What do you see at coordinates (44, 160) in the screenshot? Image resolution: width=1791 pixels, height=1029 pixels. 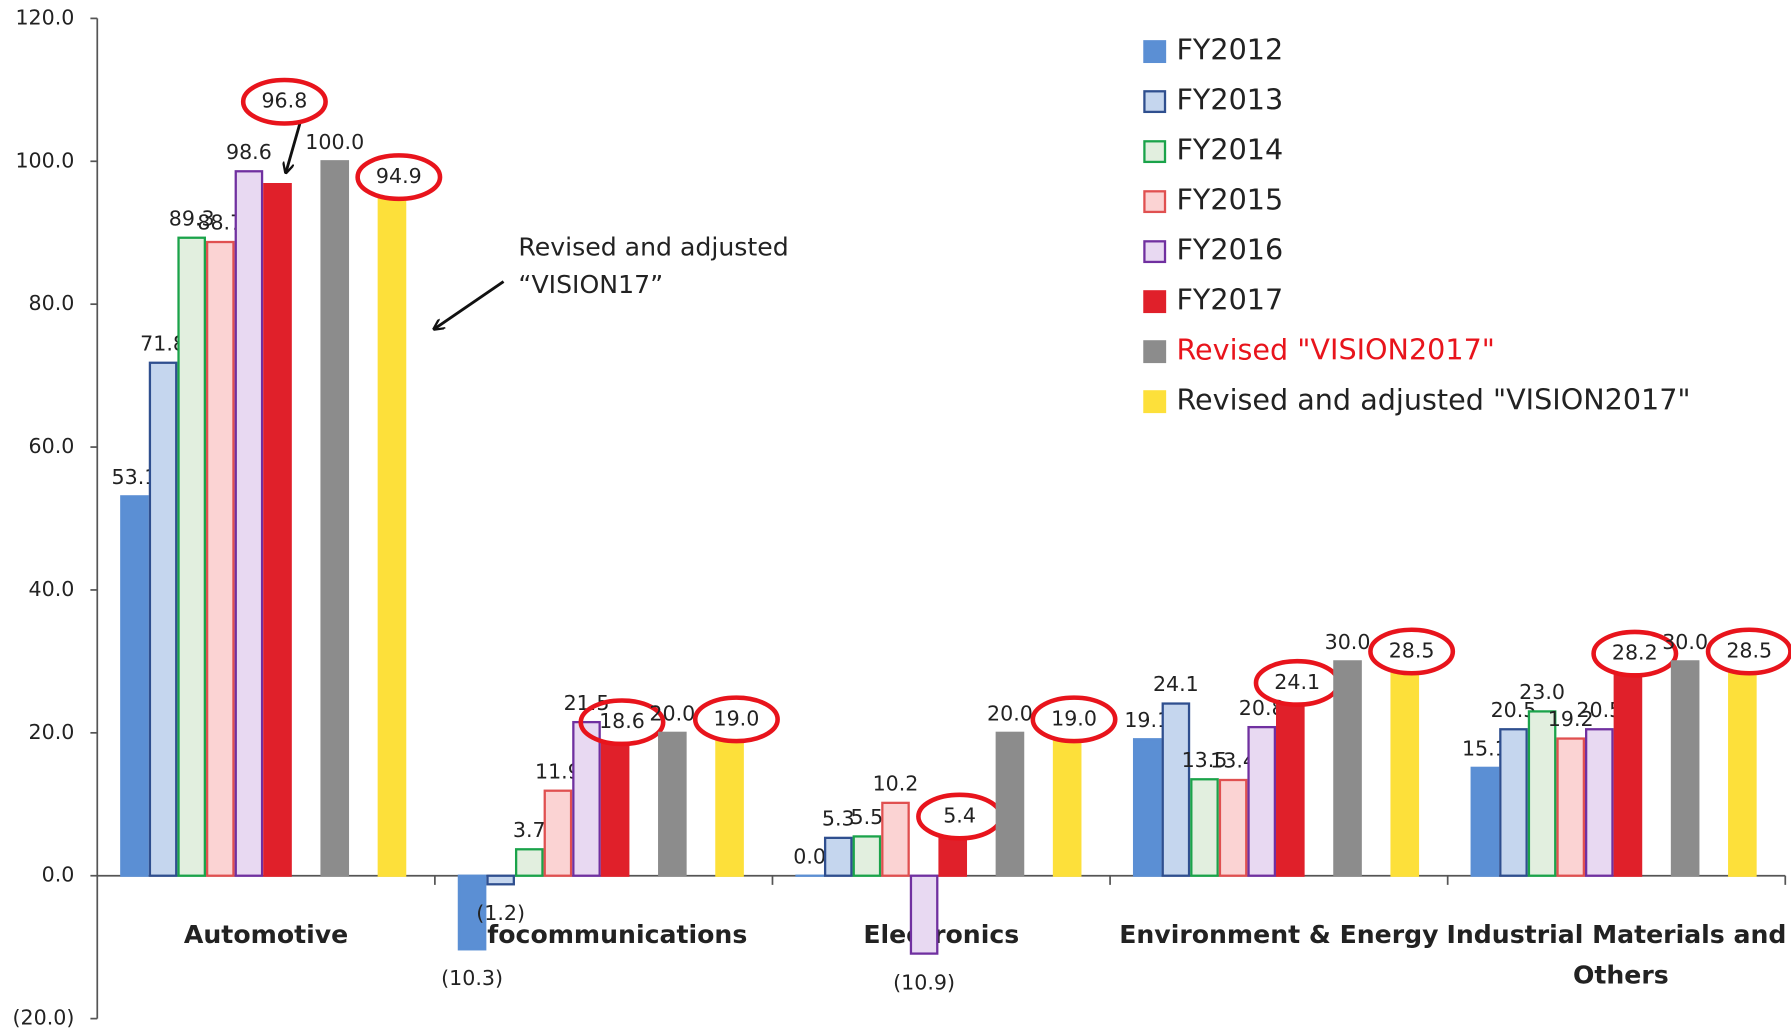 I see `y-tick-label: 100.0` at bounding box center [44, 160].